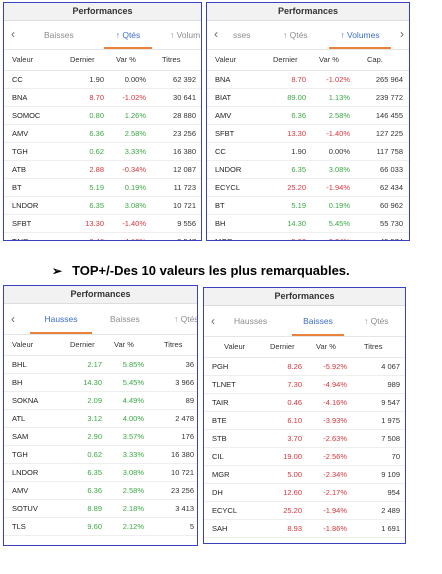 This screenshot has width=442, height=574. I want to click on table-header: Valeur Dernier Var % Titres, so click(102, 60).